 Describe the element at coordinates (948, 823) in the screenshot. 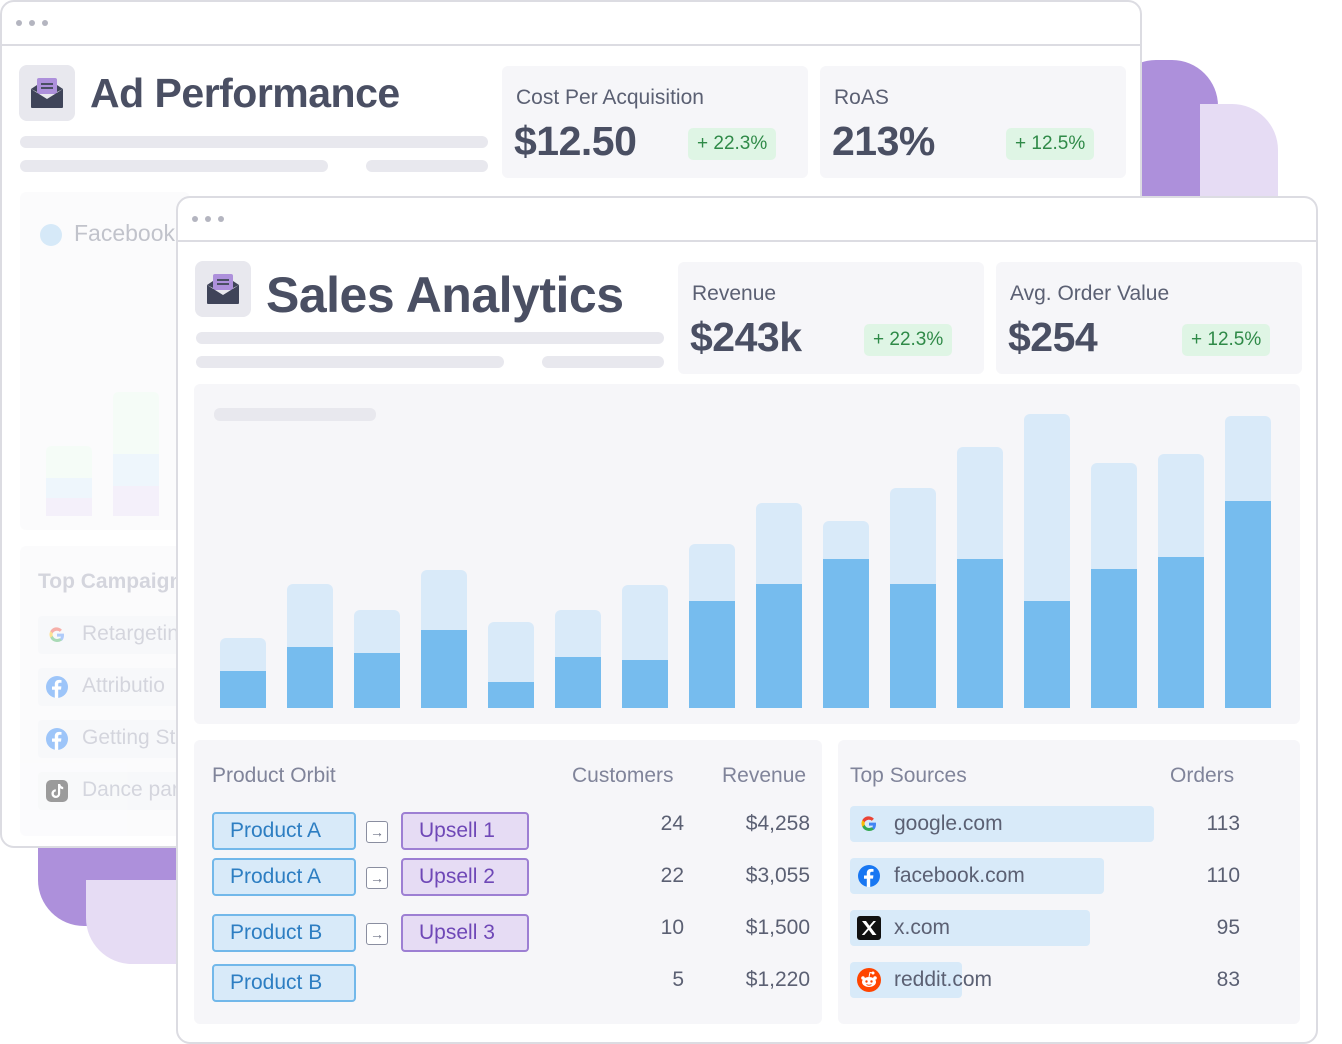

I see `source-name: google.com` at that location.